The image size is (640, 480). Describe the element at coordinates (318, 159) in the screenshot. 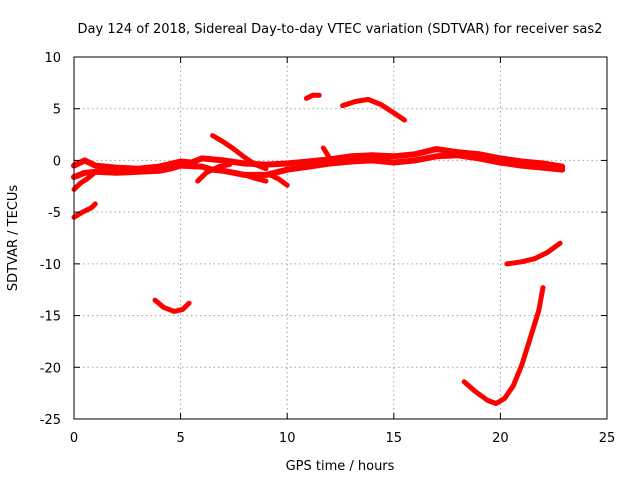

I see `series-main-band-upper` at that location.